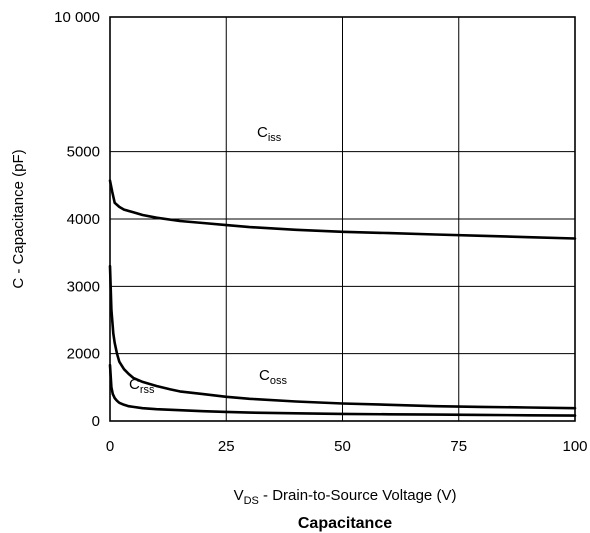  What do you see at coordinates (147, 390) in the screenshot?
I see `series-label-subscript: rss` at bounding box center [147, 390].